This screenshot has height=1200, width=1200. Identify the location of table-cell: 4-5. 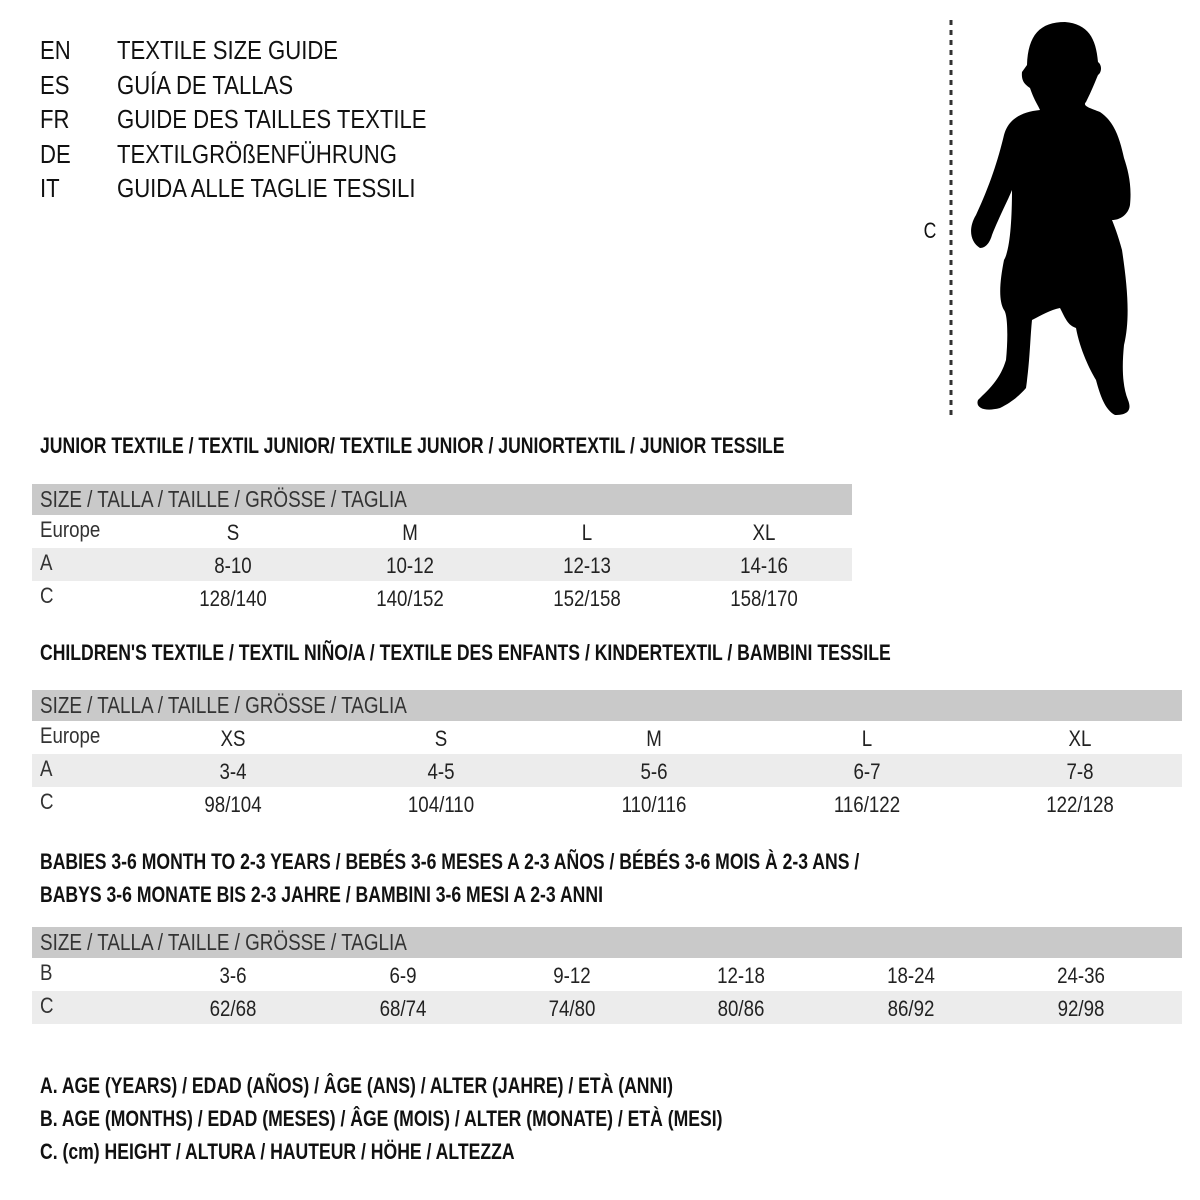
(441, 771).